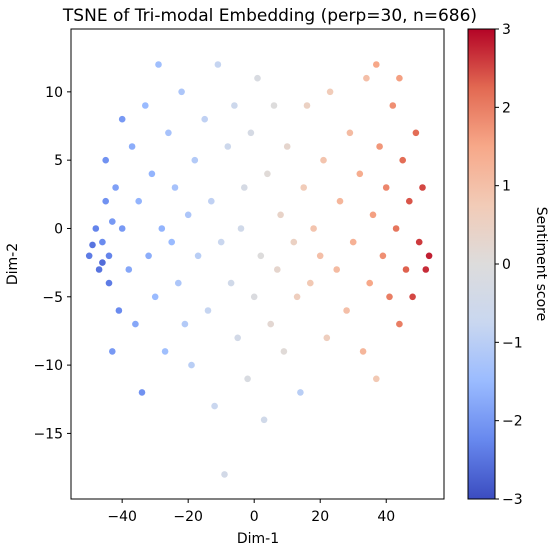 The height and width of the screenshot is (551, 550). Describe the element at coordinates (320, 517) in the screenshot. I see `x-tick-label: 20` at that location.